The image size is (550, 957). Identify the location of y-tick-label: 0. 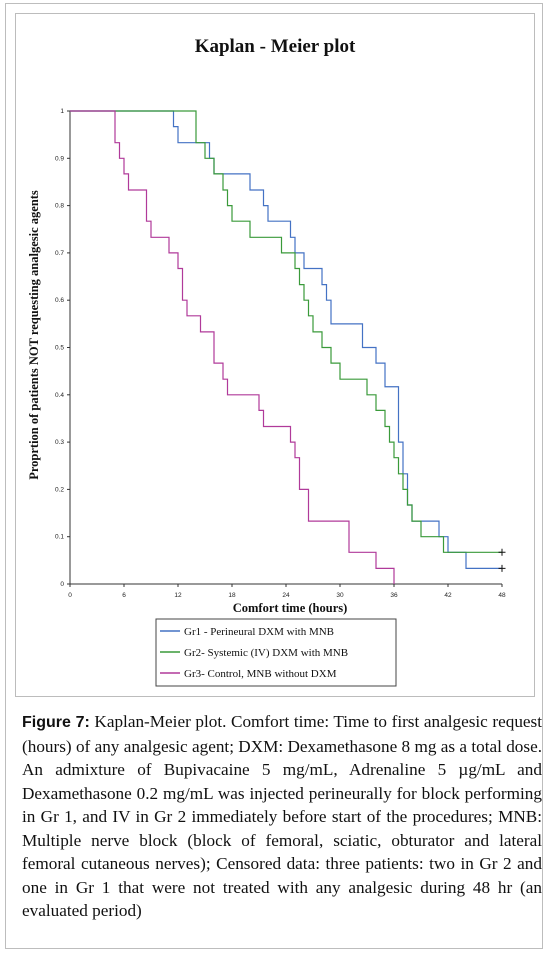
(62, 584).